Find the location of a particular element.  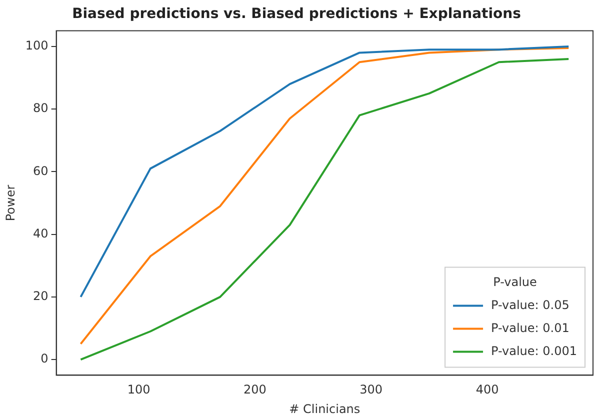

x-tick-label: 300 is located at coordinates (371, 389).